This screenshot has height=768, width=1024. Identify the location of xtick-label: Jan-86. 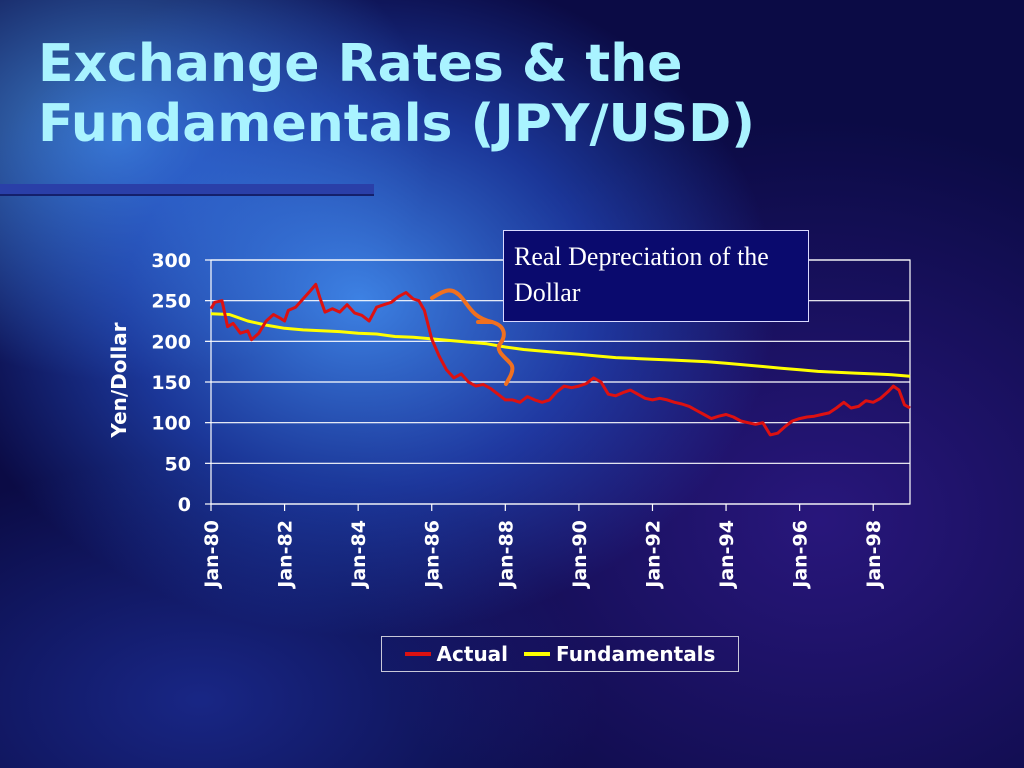
(433, 555).